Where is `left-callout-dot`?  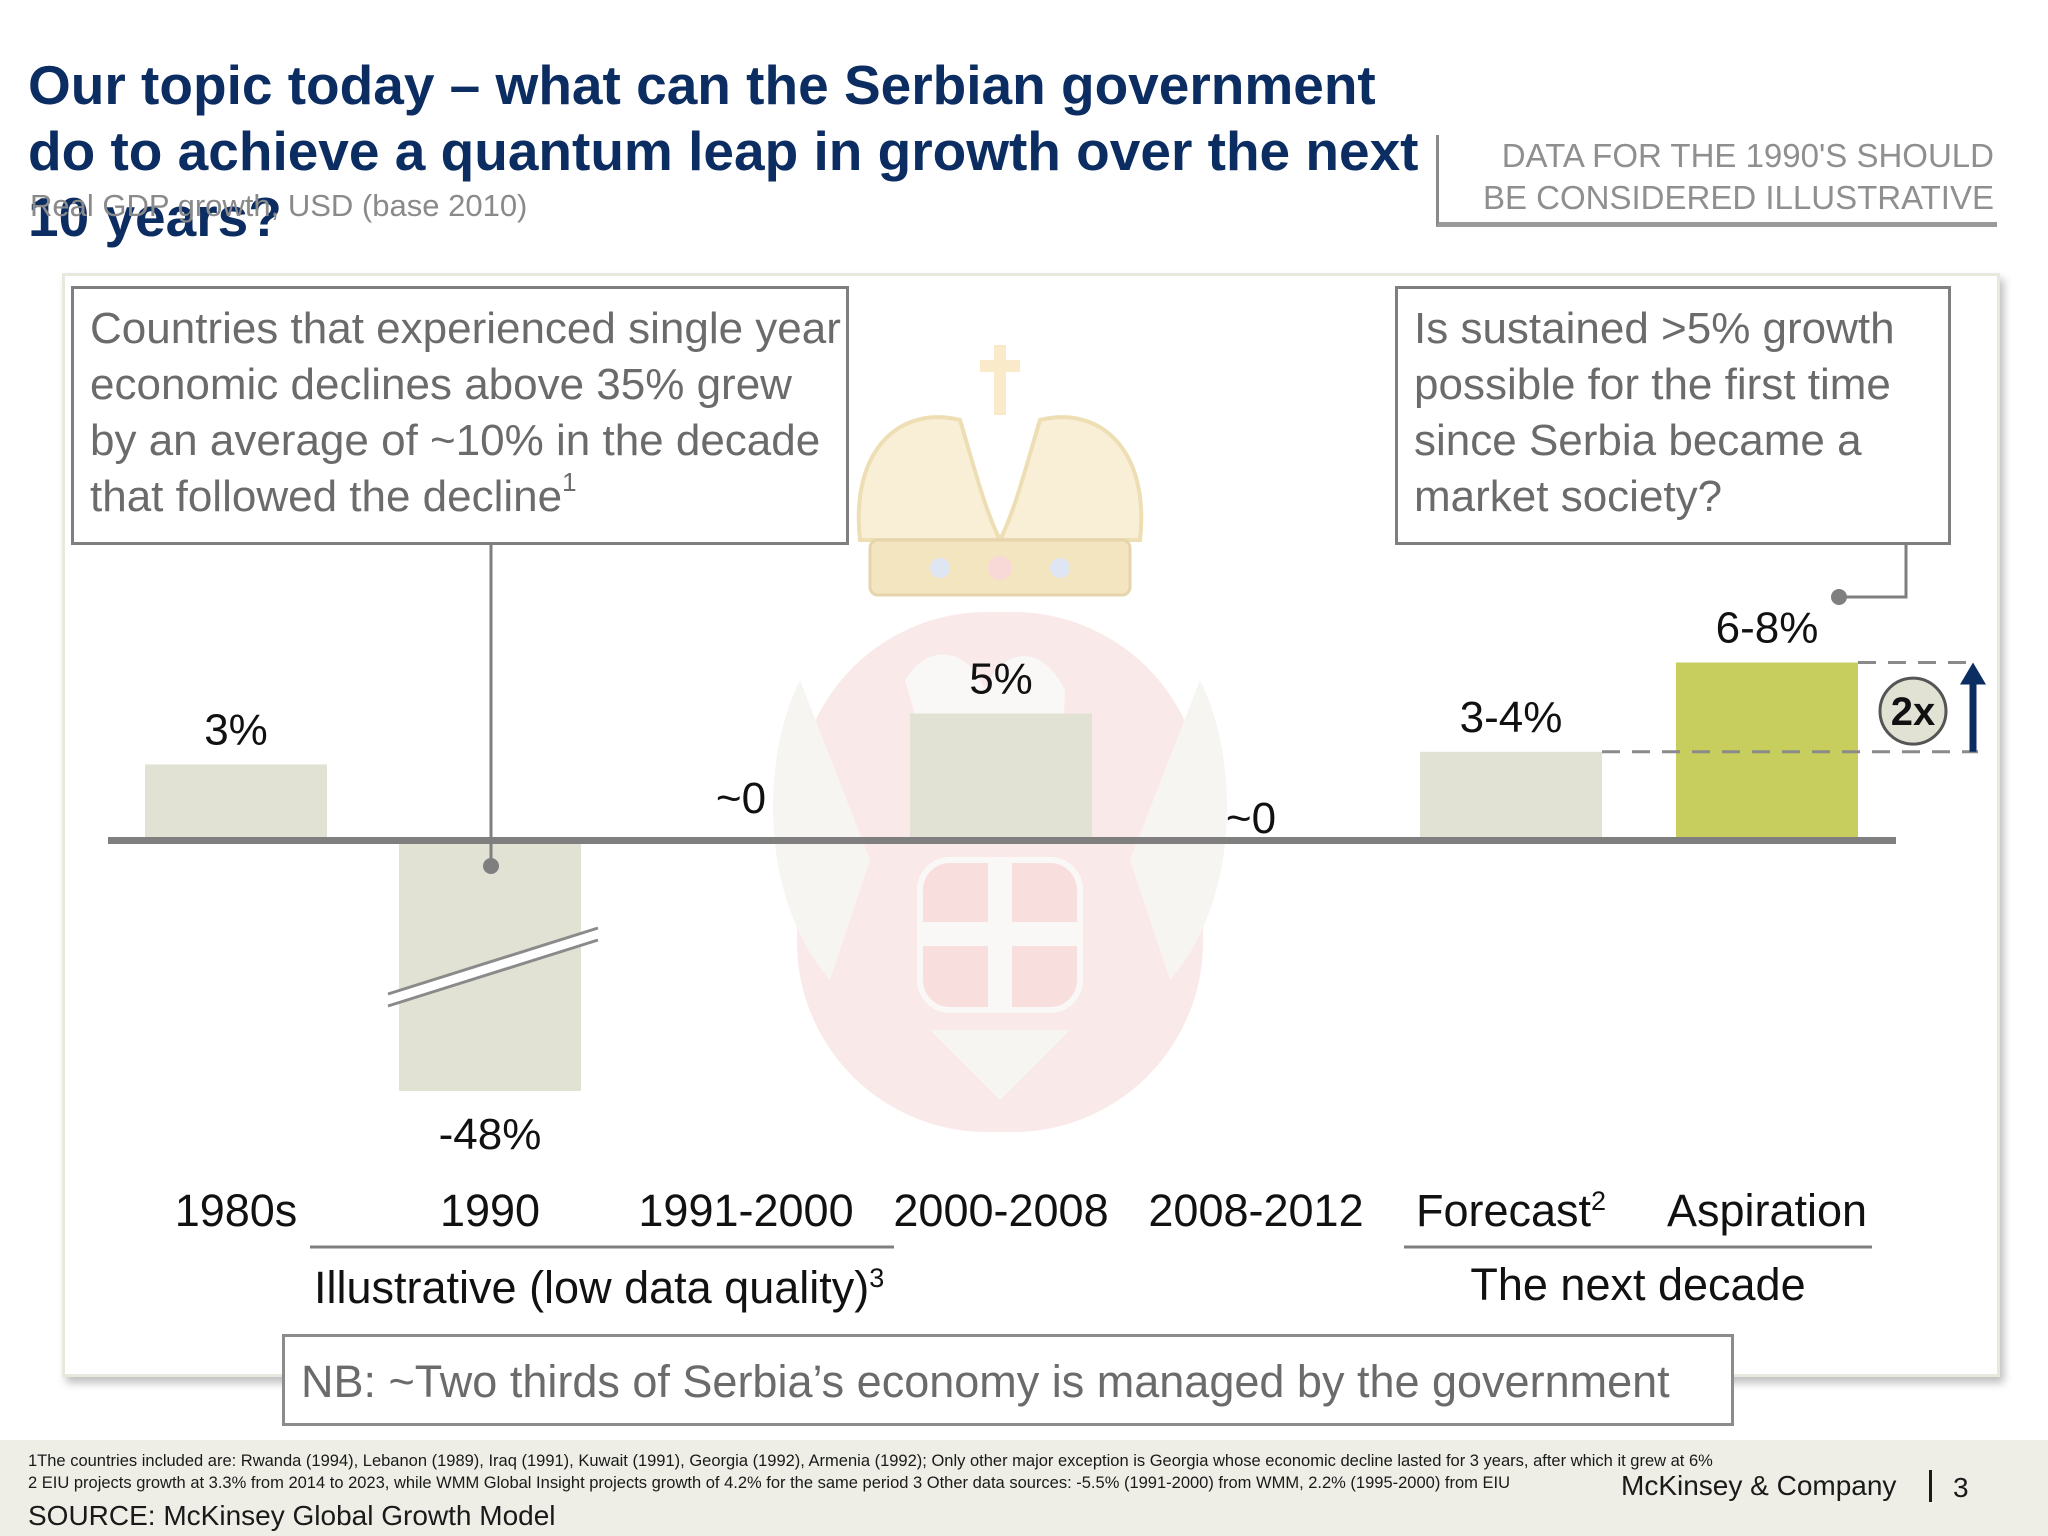
left-callout-dot is located at coordinates (491, 866).